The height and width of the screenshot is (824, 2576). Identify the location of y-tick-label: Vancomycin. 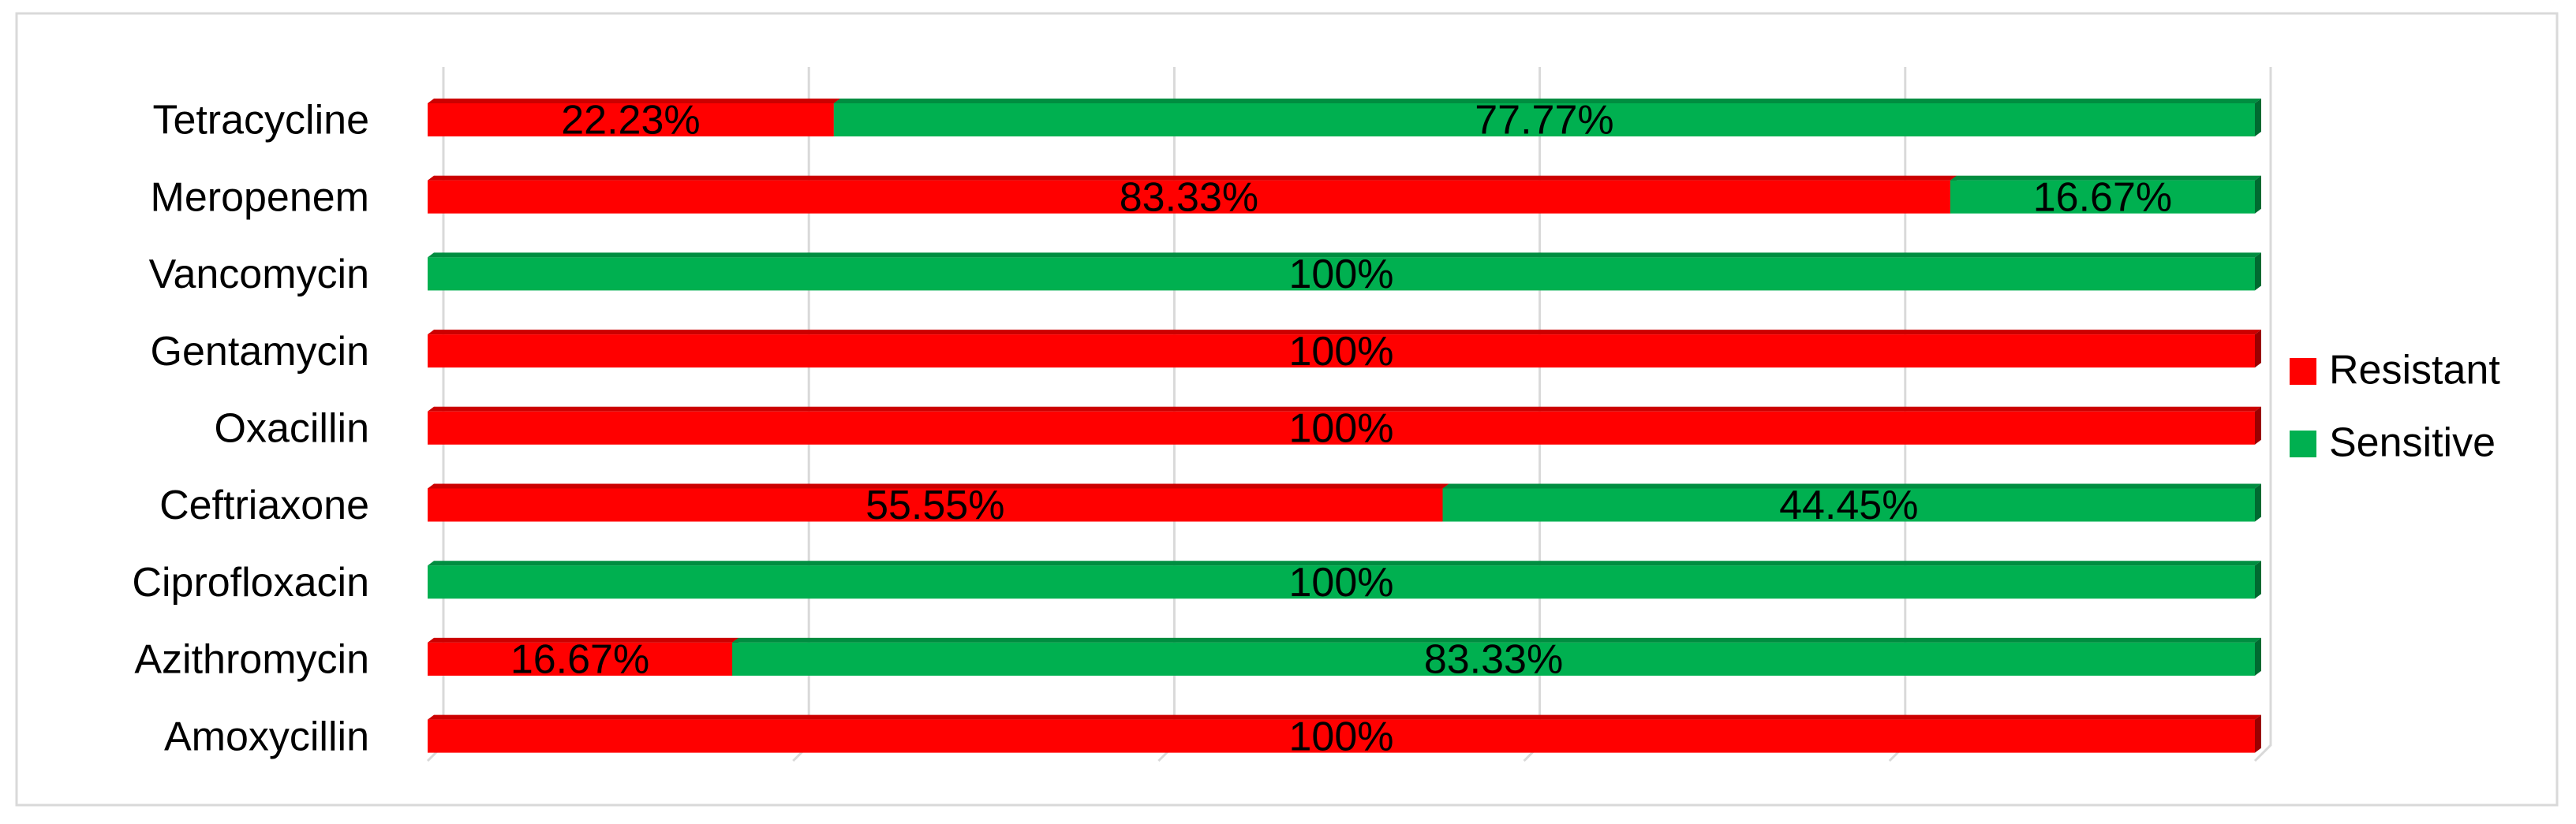
(259, 274).